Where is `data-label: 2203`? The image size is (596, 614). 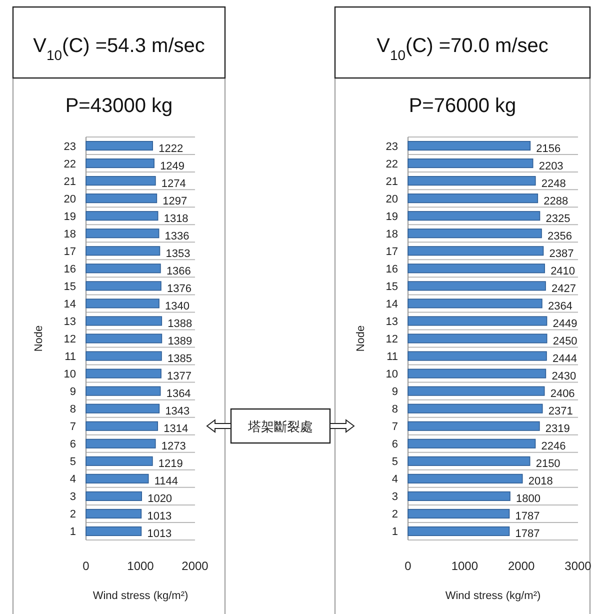
data-label: 2203 is located at coordinates (551, 166).